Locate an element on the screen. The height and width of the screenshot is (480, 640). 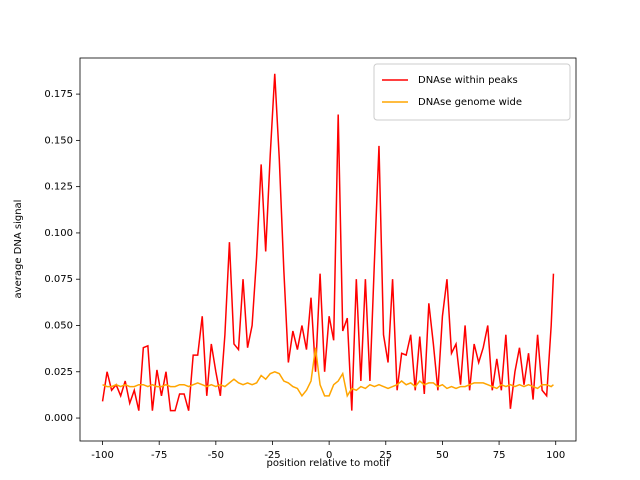
legend-box is located at coordinates (472, 92).